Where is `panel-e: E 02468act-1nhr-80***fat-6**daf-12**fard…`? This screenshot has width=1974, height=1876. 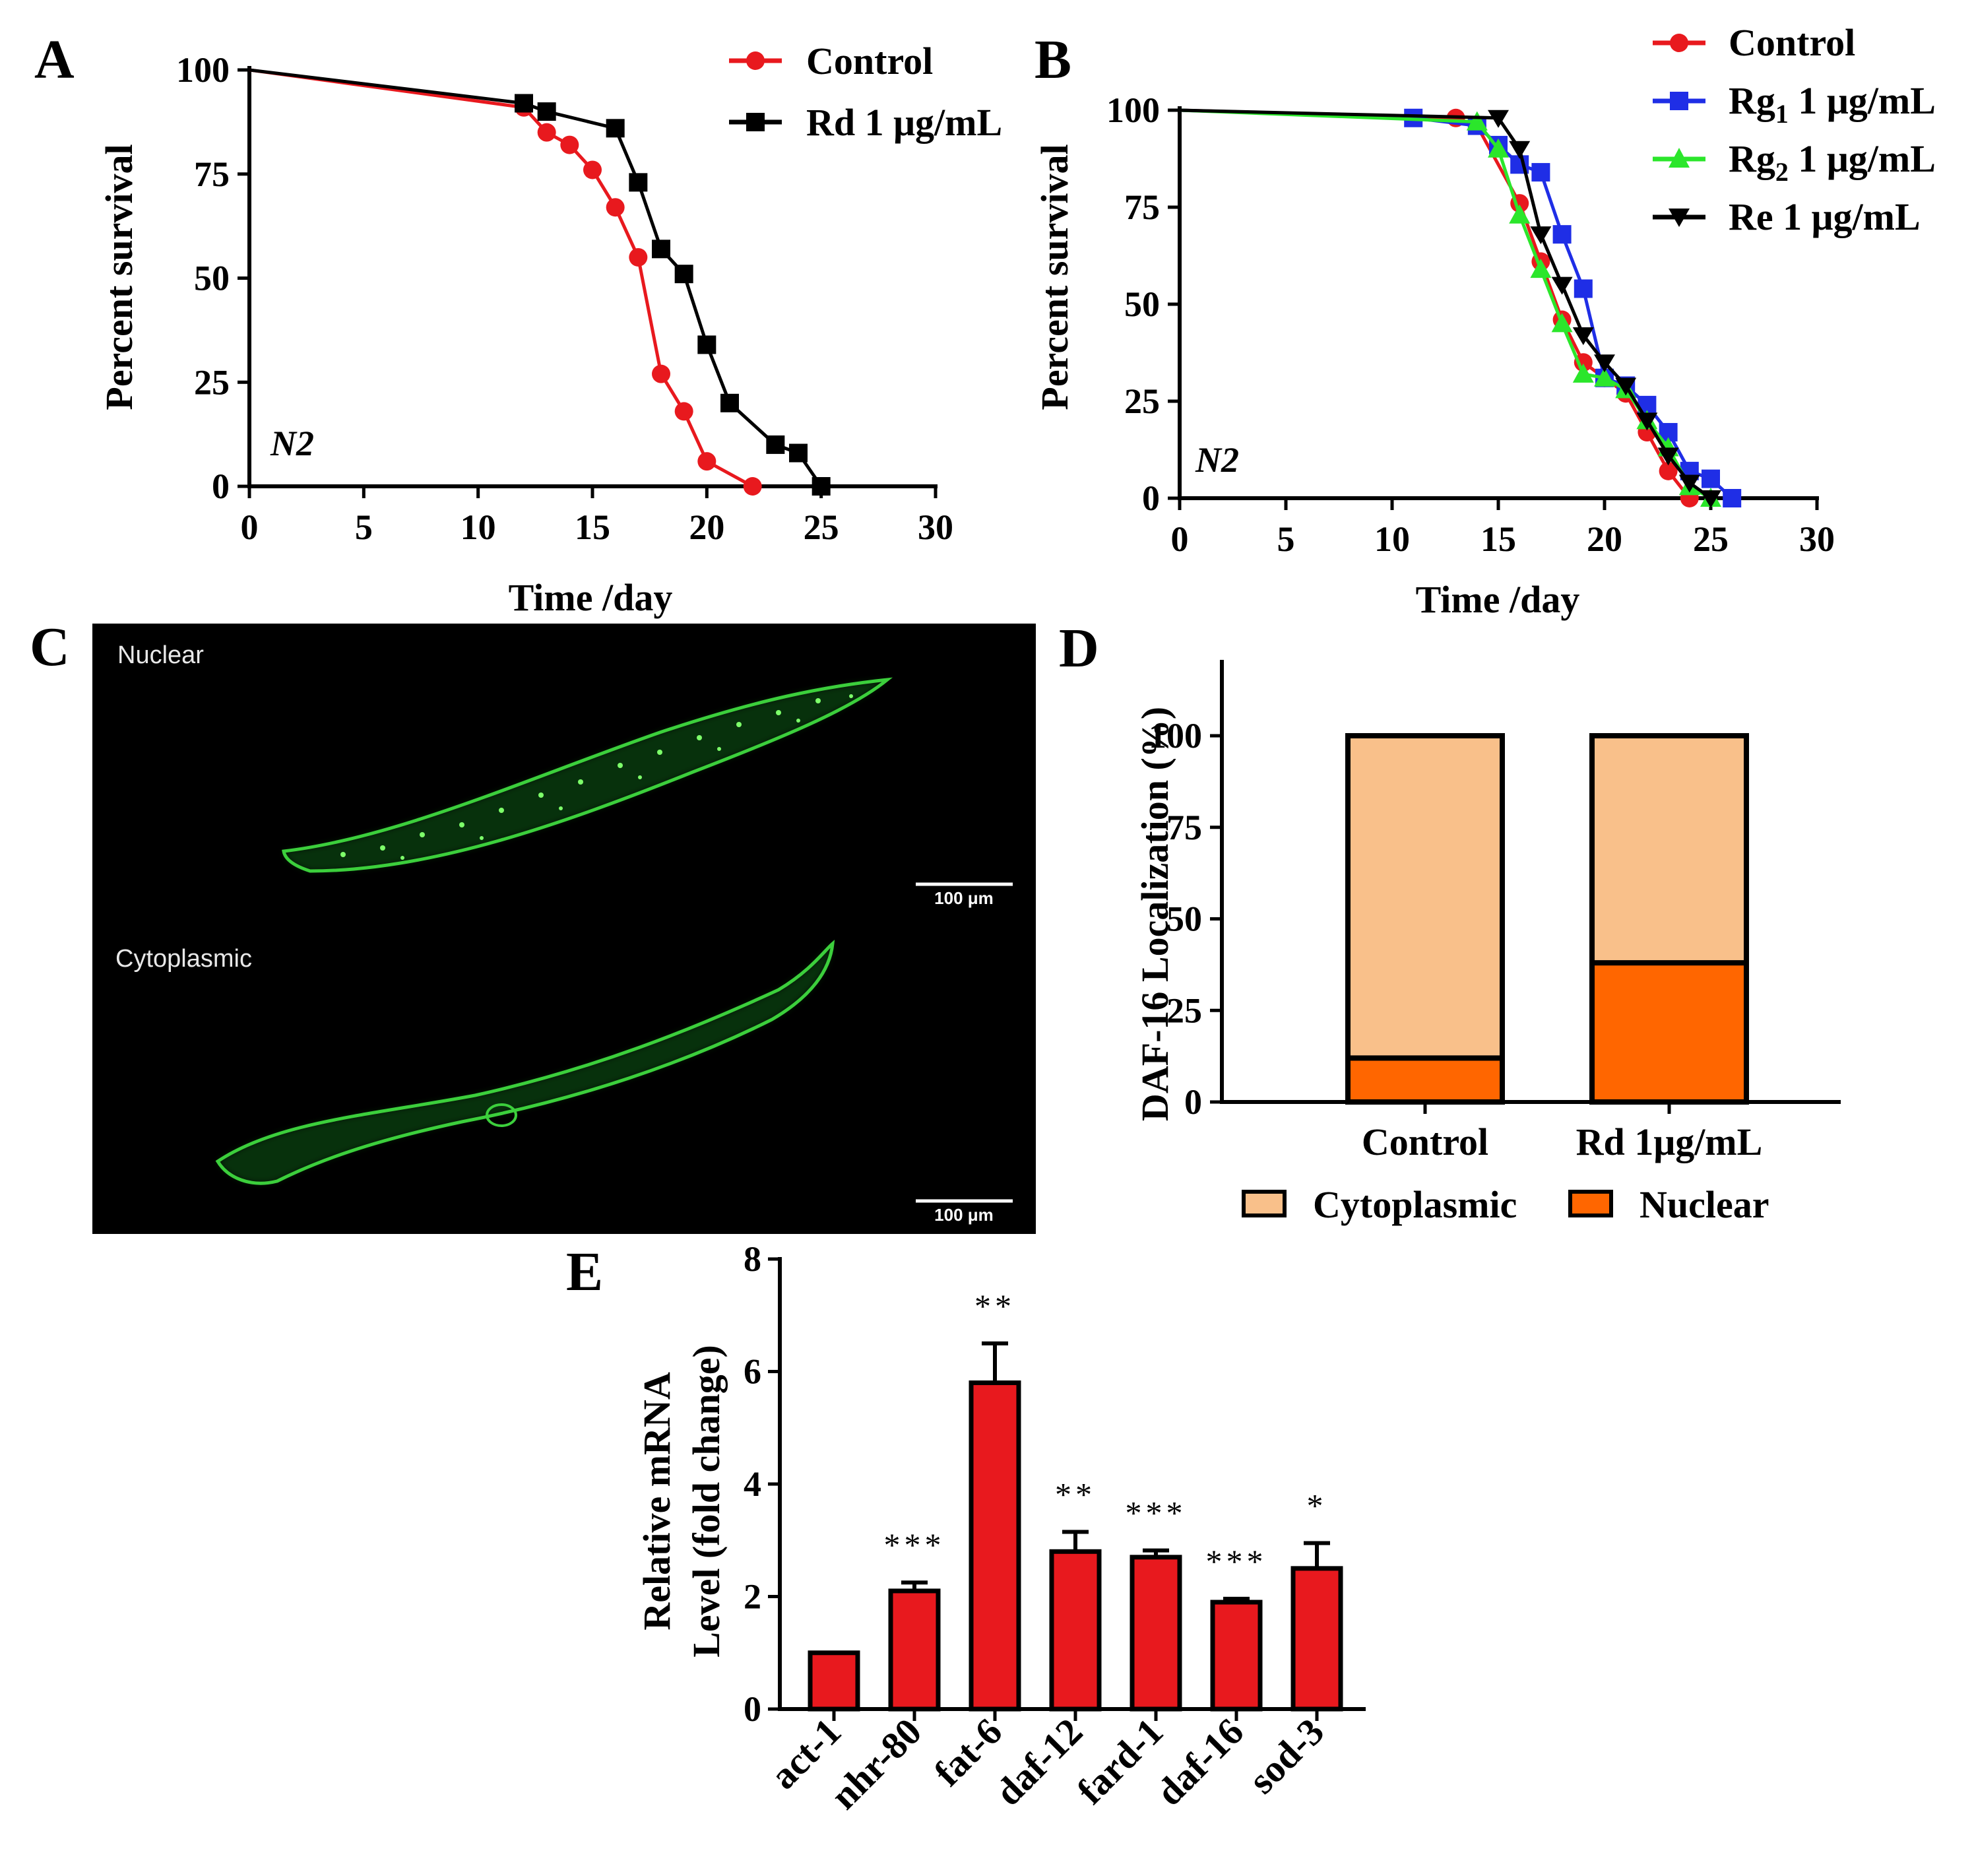 panel-e: E 02468act-1nhr-80***fat-6**daf-12**fard… is located at coordinates (966, 1528).